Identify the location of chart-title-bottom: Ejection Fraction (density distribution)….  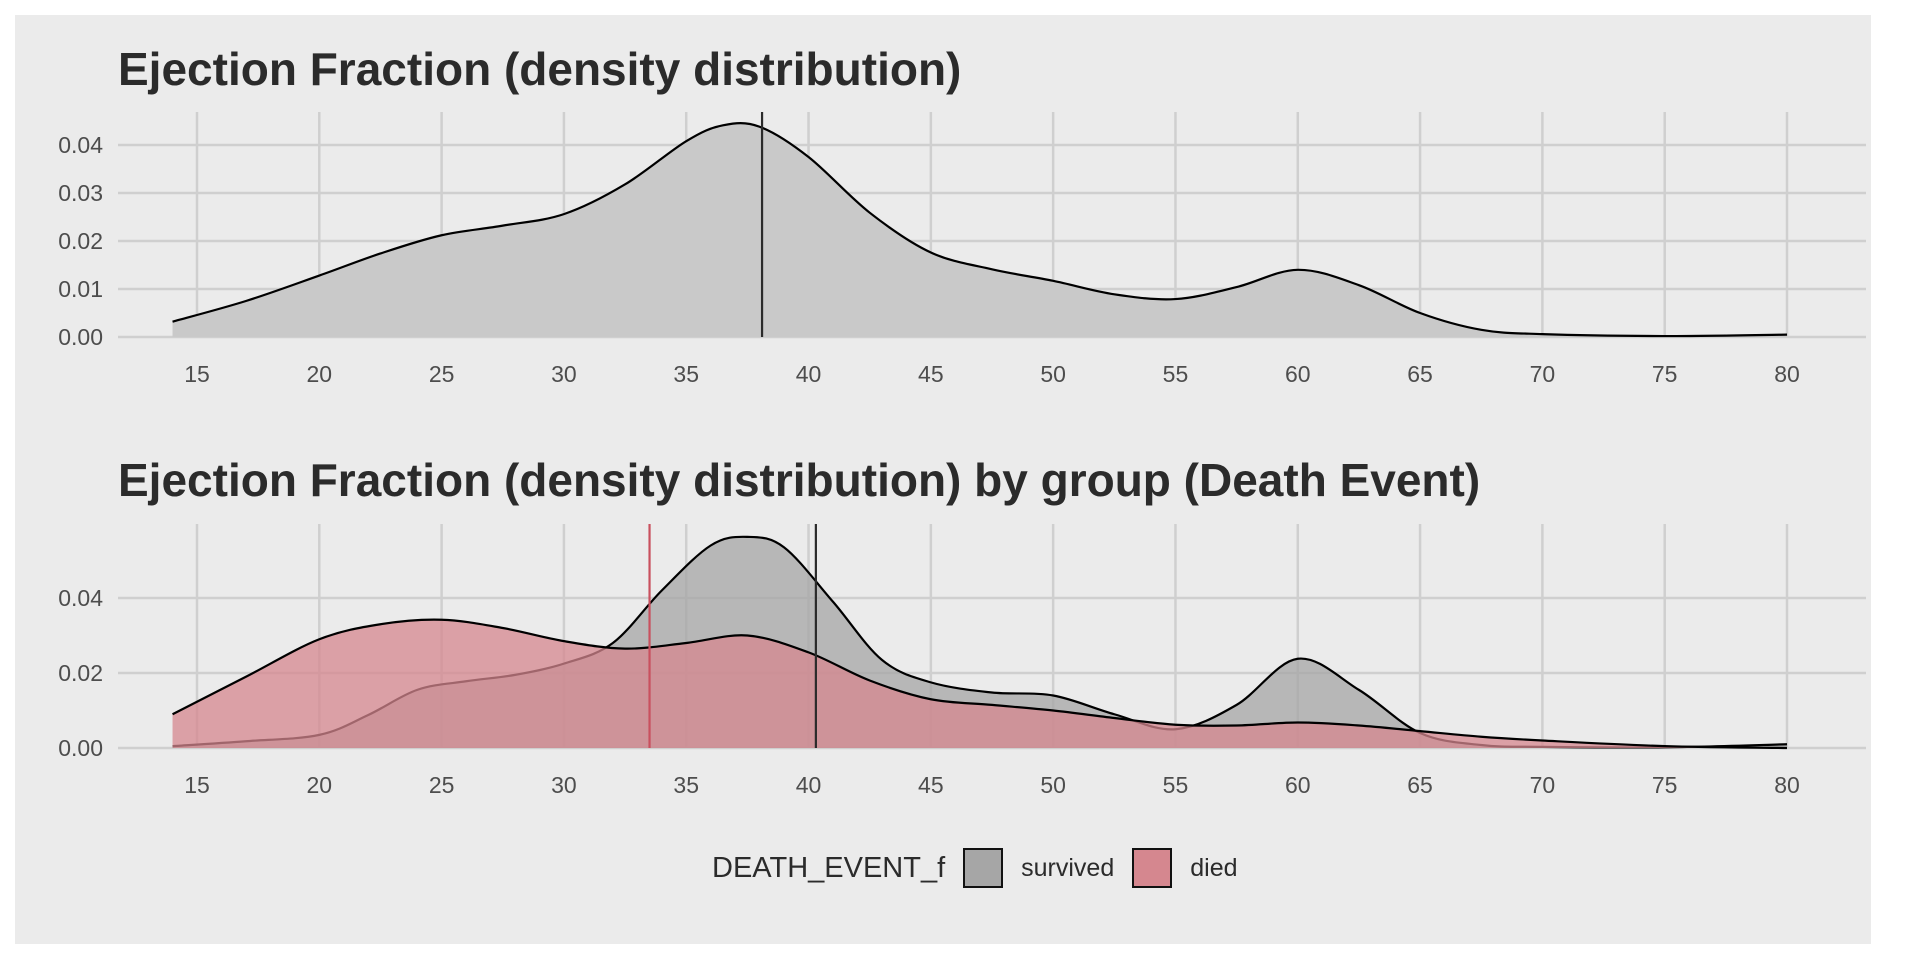
(799, 480).